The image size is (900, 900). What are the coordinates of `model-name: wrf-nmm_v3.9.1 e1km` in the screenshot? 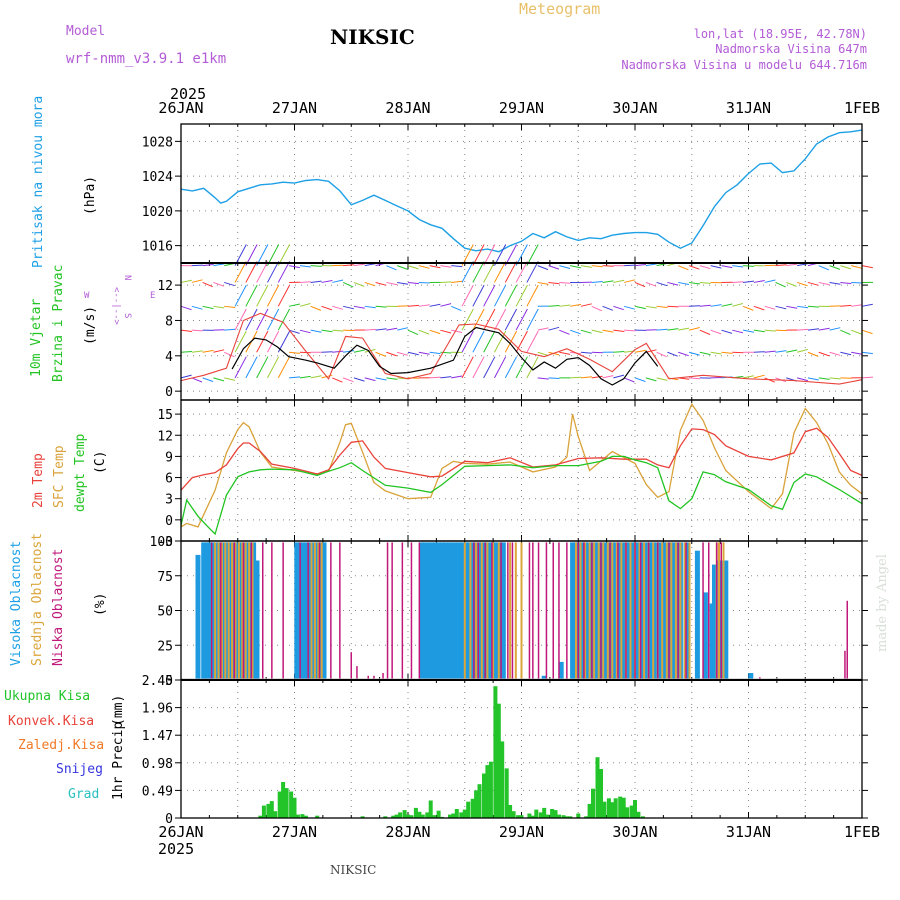 It's located at (146, 59).